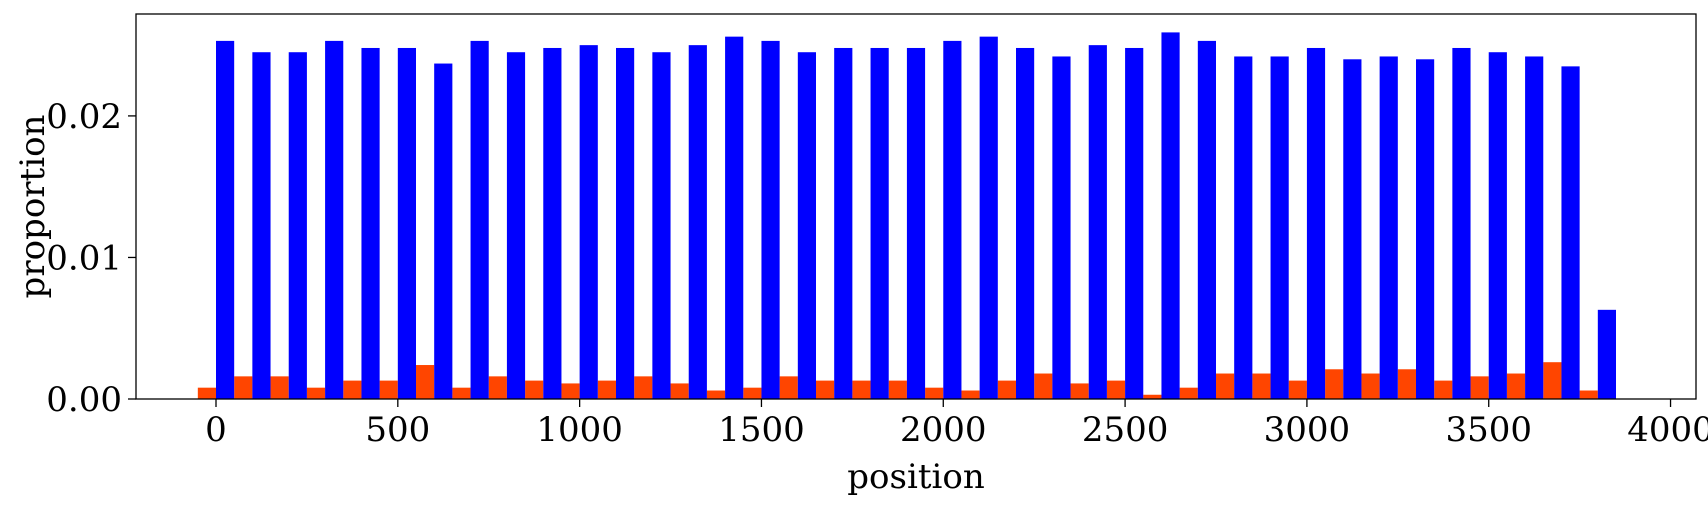 The height and width of the screenshot is (507, 1708). I want to click on y-tick-label: 0.00, so click(84, 400).